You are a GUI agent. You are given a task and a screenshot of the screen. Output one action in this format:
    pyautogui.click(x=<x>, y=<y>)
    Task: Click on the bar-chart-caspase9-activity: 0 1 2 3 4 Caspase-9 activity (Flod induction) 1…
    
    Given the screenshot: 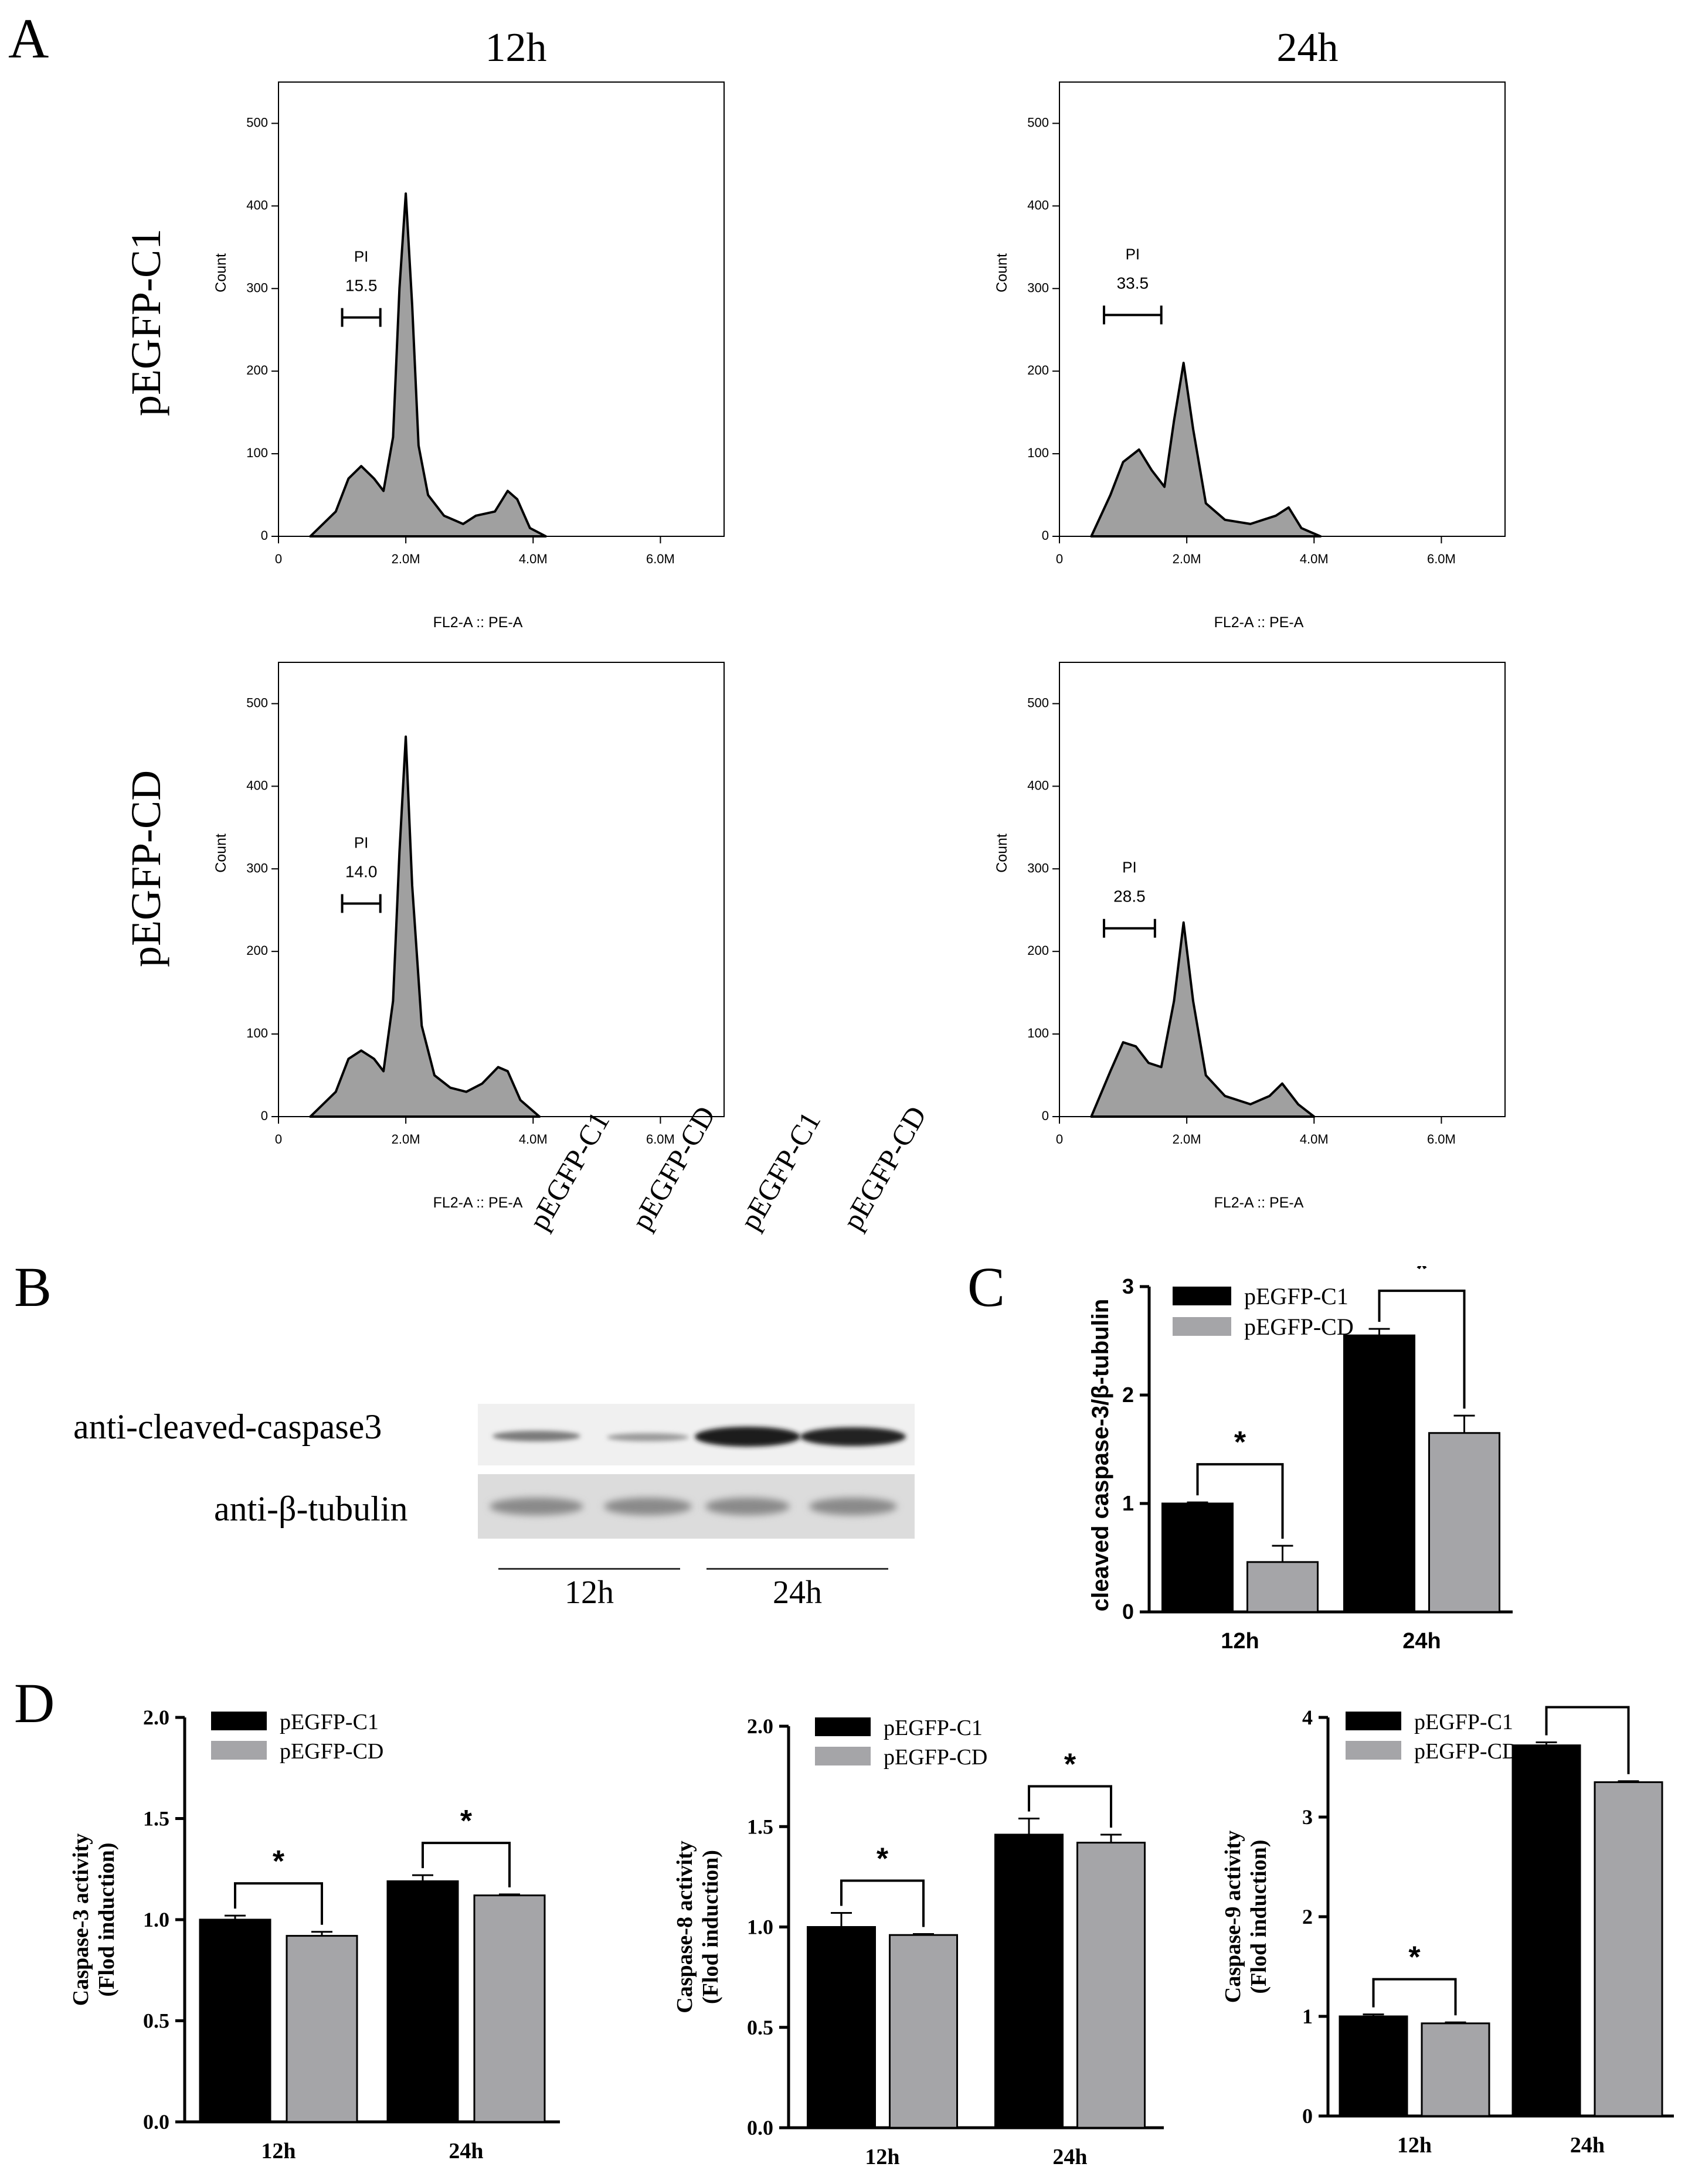 What is the action you would take?
    pyautogui.click(x=1447, y=1926)
    